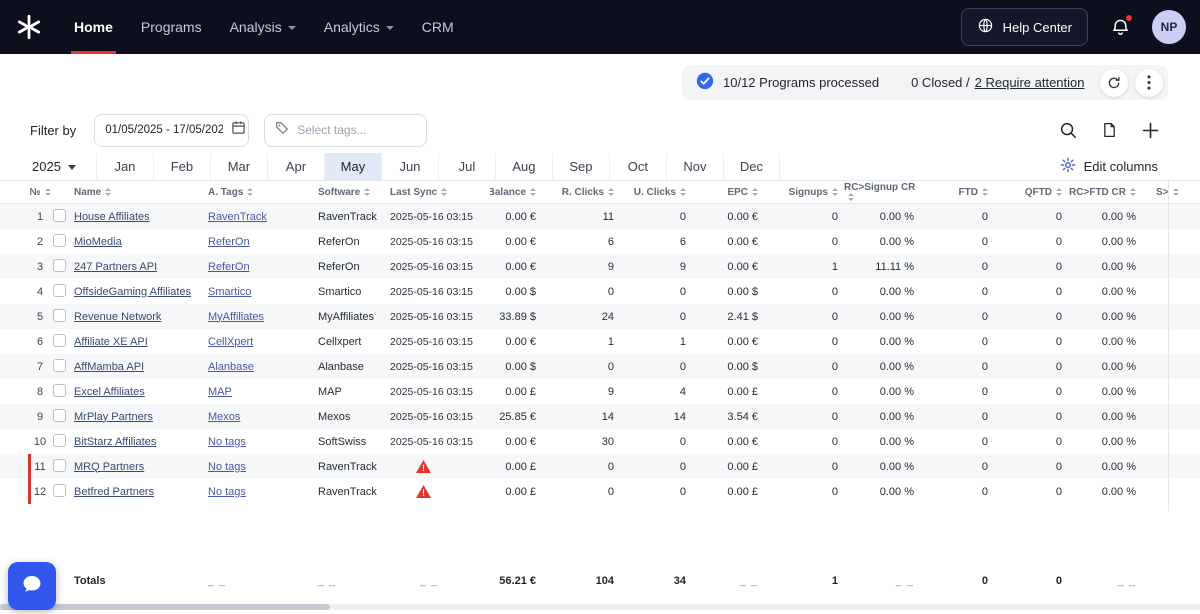  What do you see at coordinates (637, 166) in the screenshot?
I see `month-tab: Oct` at bounding box center [637, 166].